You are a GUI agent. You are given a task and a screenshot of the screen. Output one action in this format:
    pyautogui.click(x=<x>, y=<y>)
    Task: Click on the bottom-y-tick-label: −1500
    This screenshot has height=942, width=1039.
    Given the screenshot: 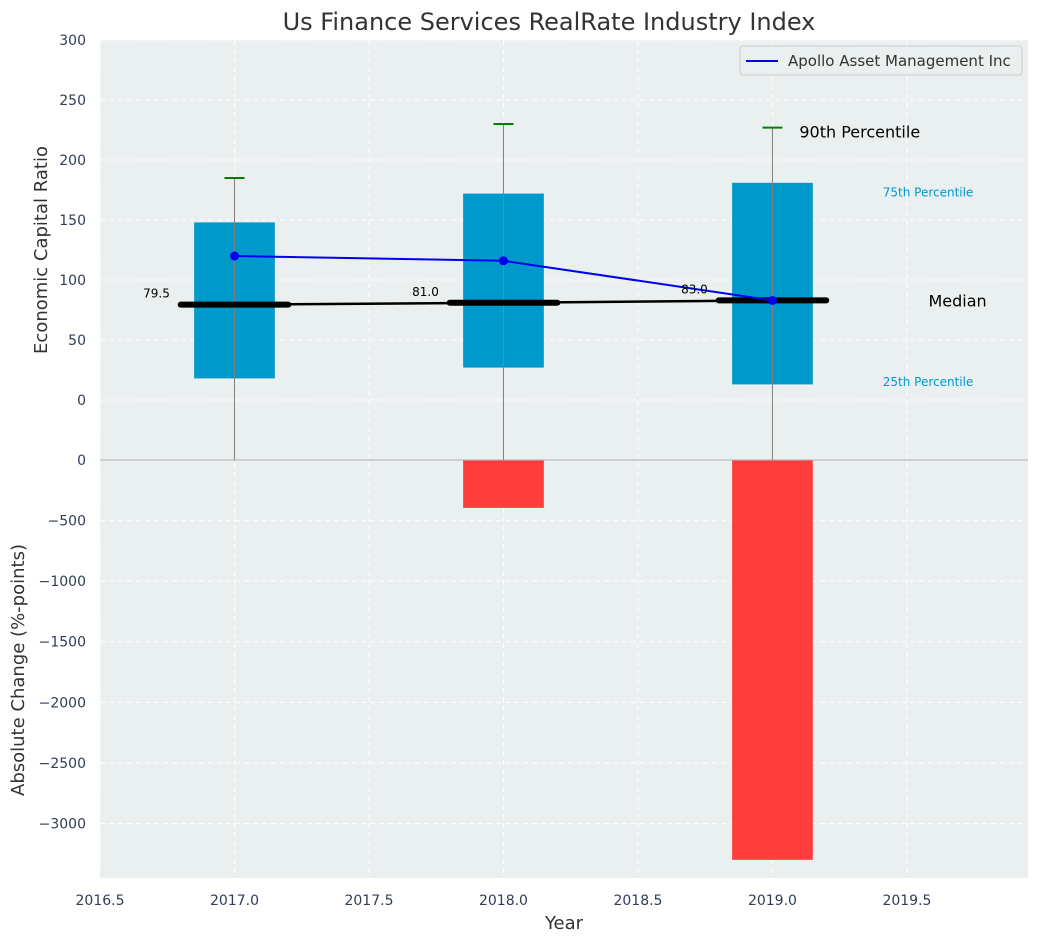 What is the action you would take?
    pyautogui.click(x=62, y=643)
    